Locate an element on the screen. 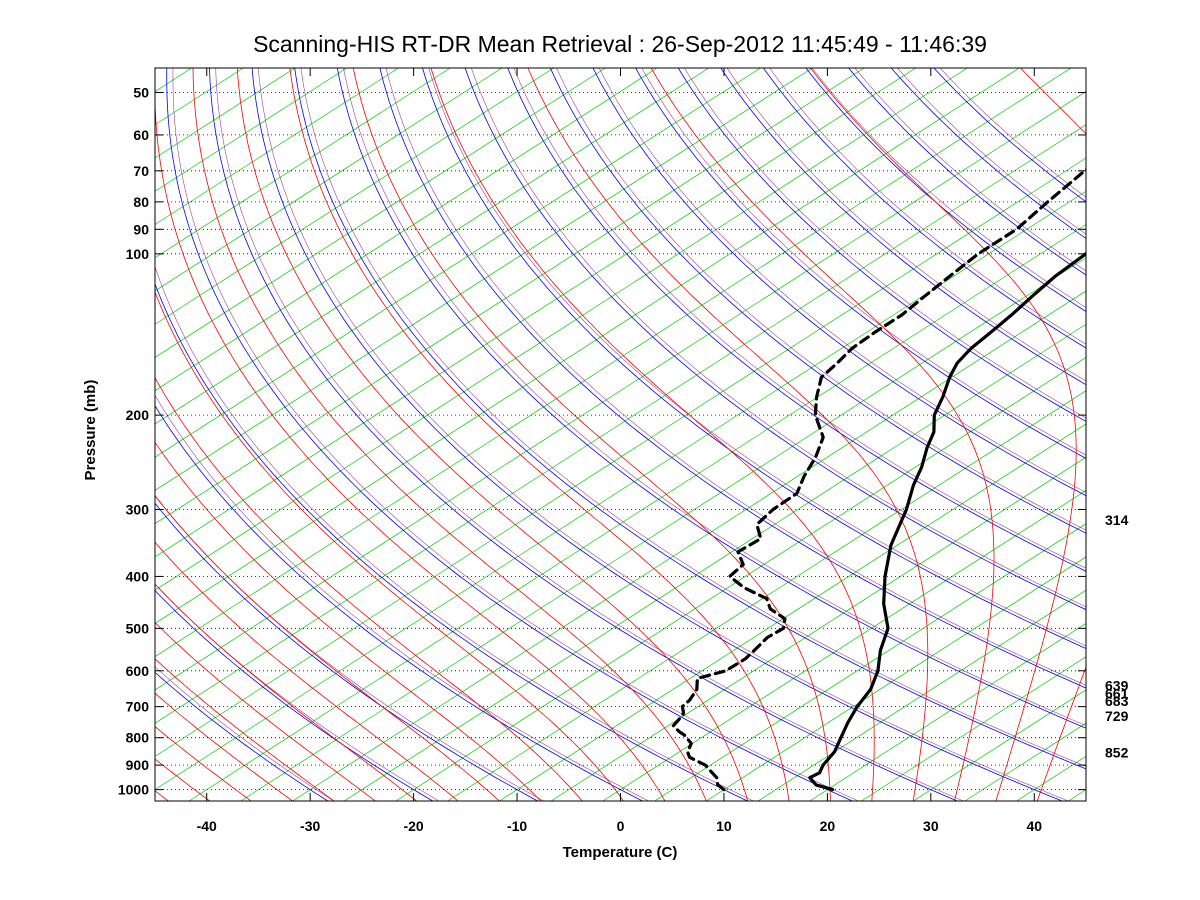  right-pressure-label: 639 is located at coordinates (1117, 685).